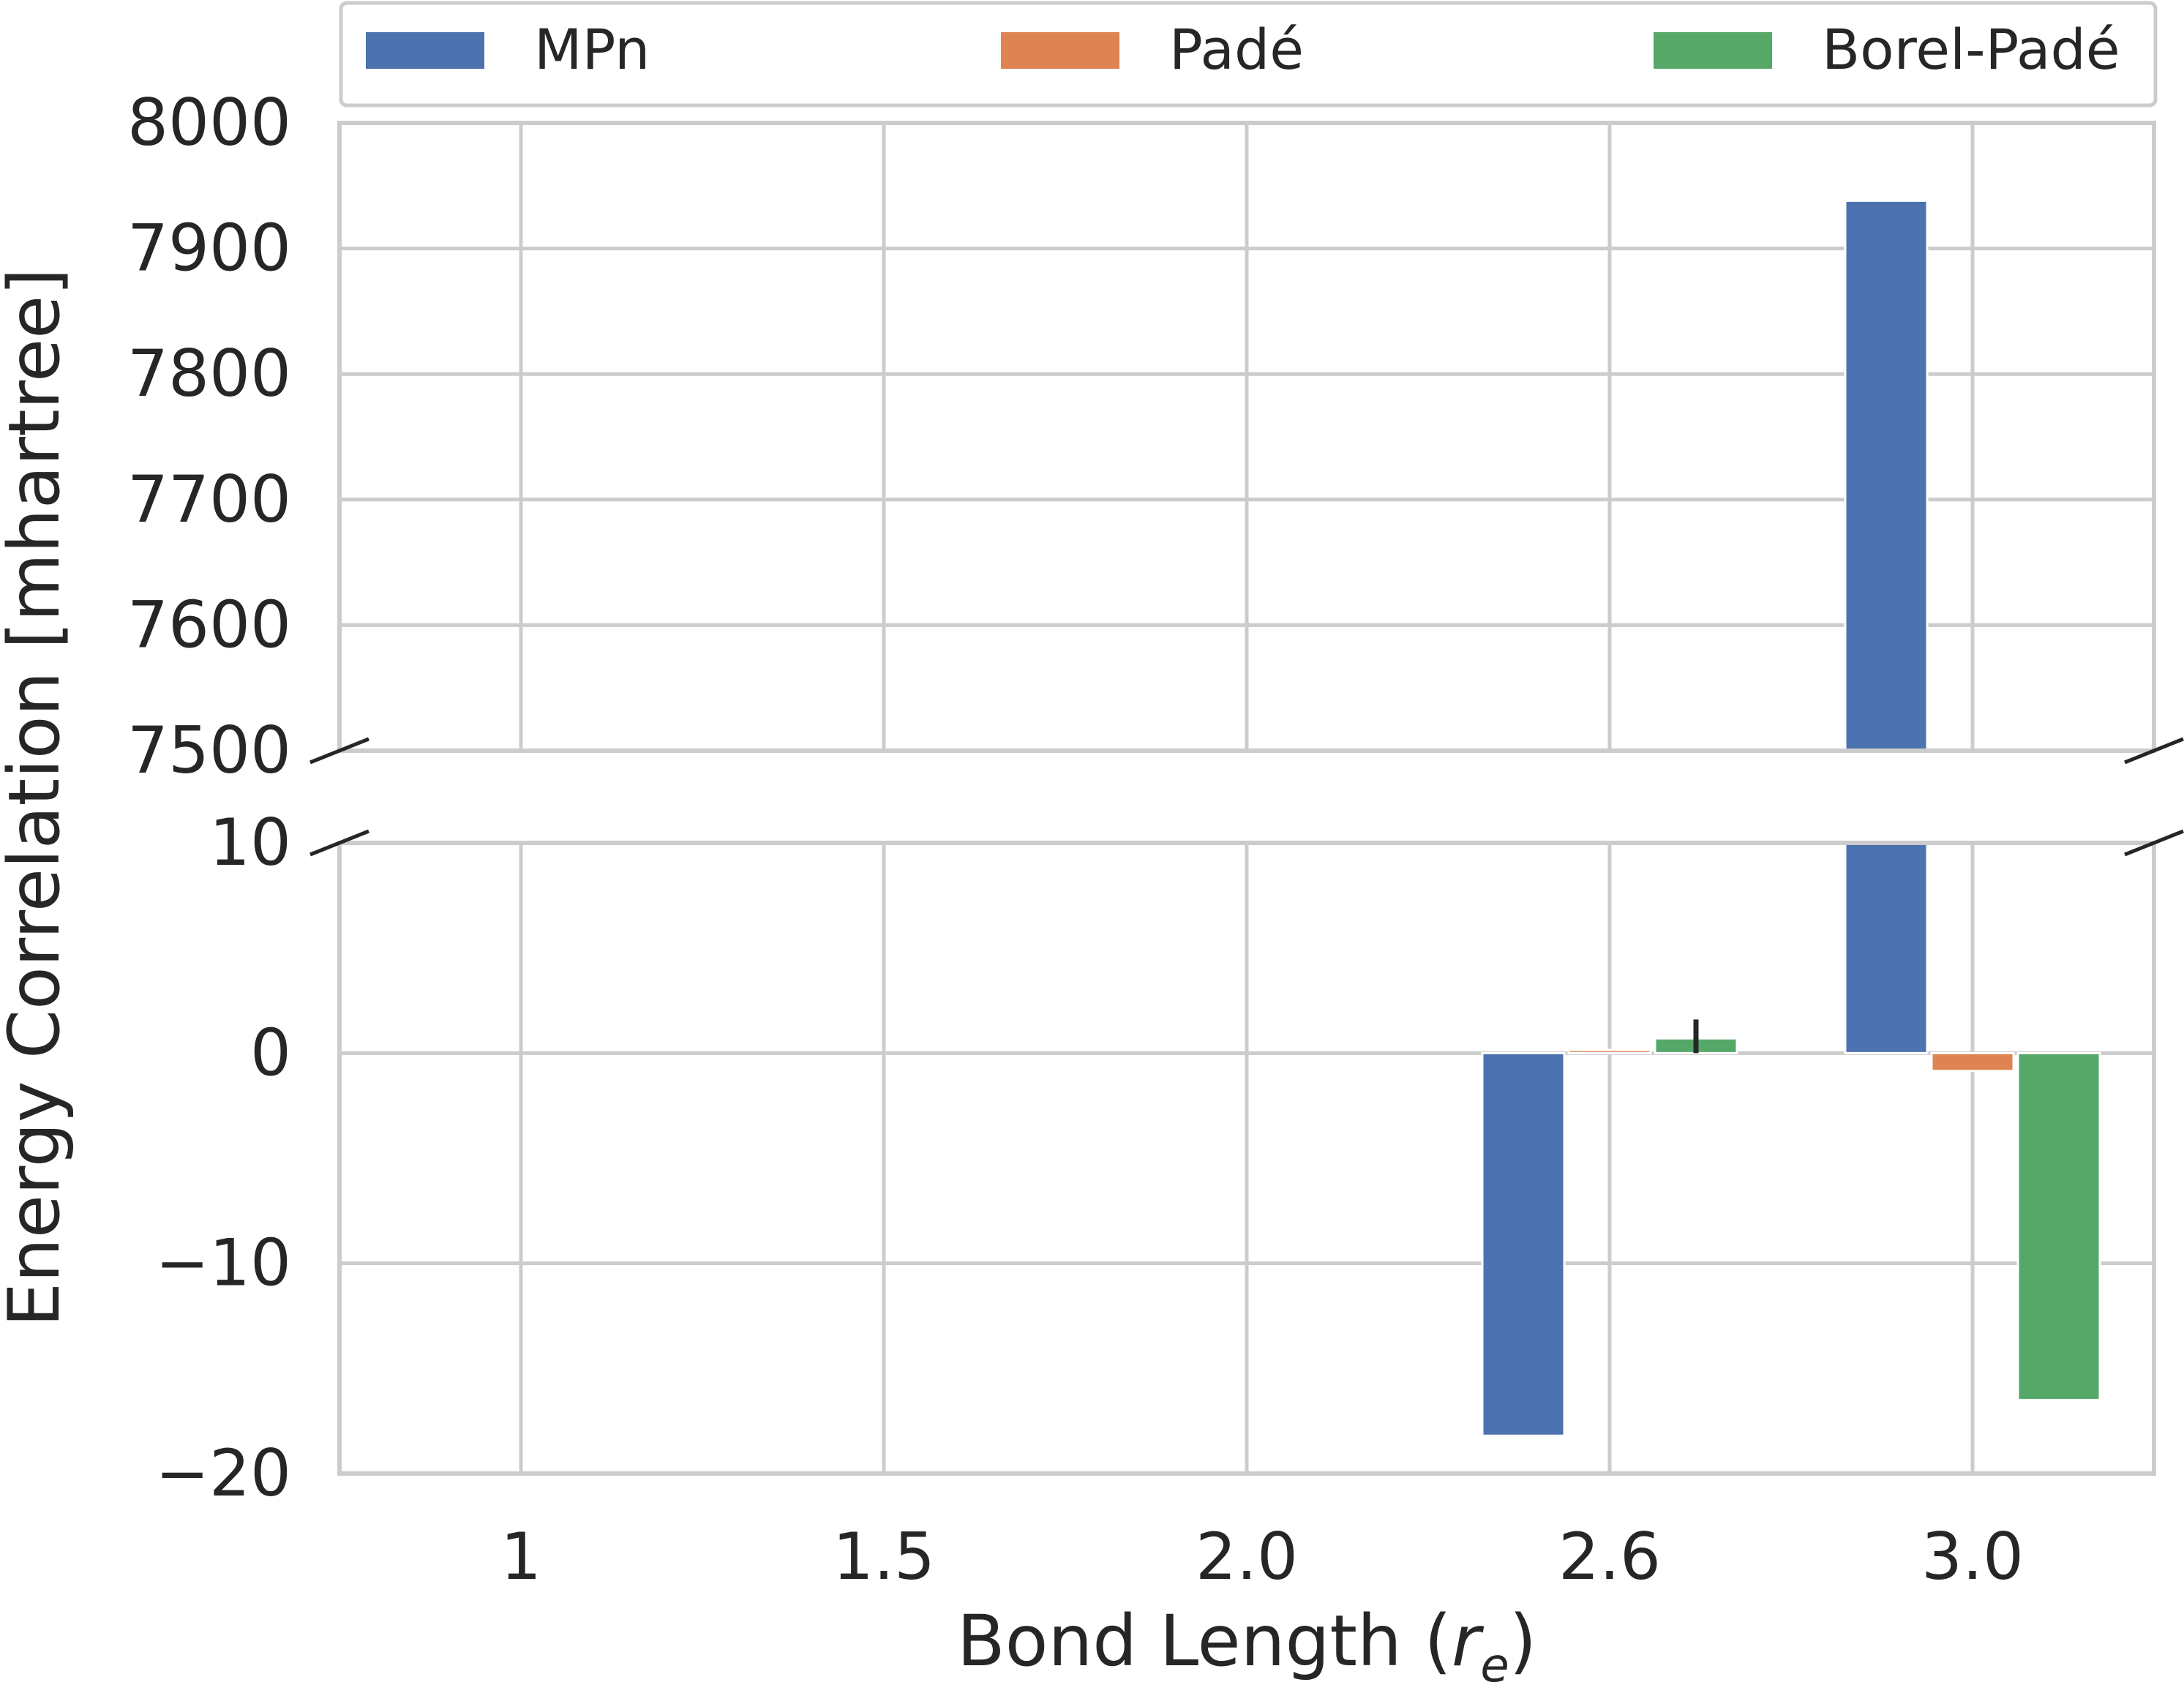 The image size is (2184, 1685). I want to click on x-tick-3-0: 3.0, so click(1972, 1556).